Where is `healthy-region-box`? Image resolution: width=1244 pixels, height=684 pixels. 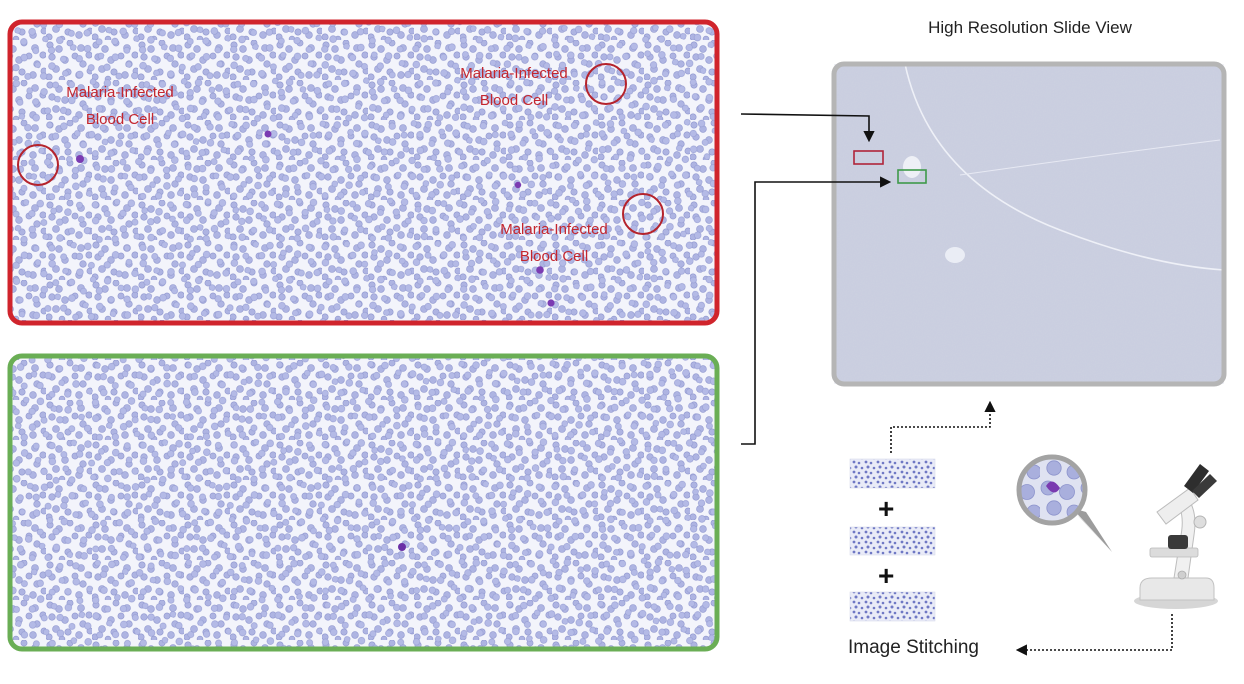
healthy-region-box is located at coordinates (912, 176).